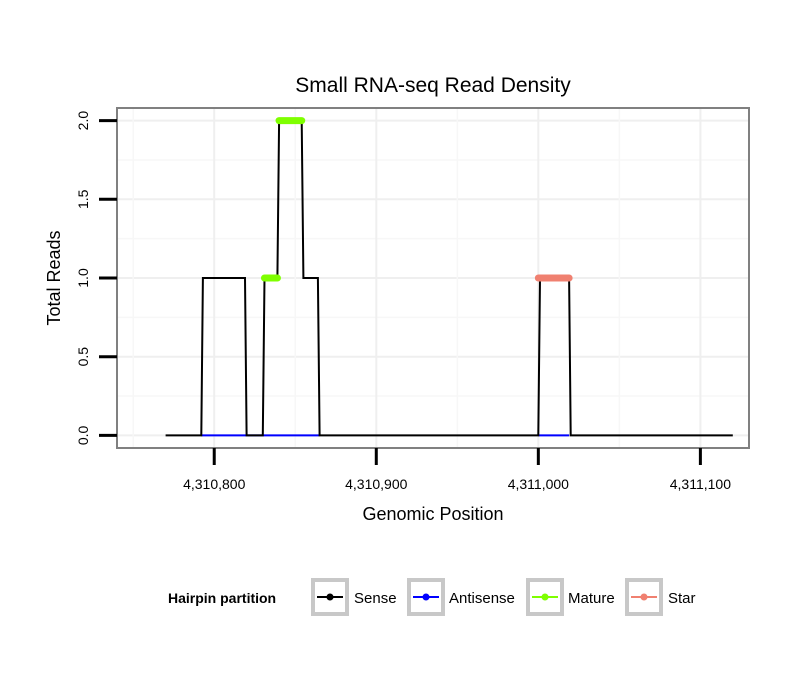 The width and height of the screenshot is (810, 690). Describe the element at coordinates (700, 484) in the screenshot. I see `x-tick-label: 4,311,100` at that location.